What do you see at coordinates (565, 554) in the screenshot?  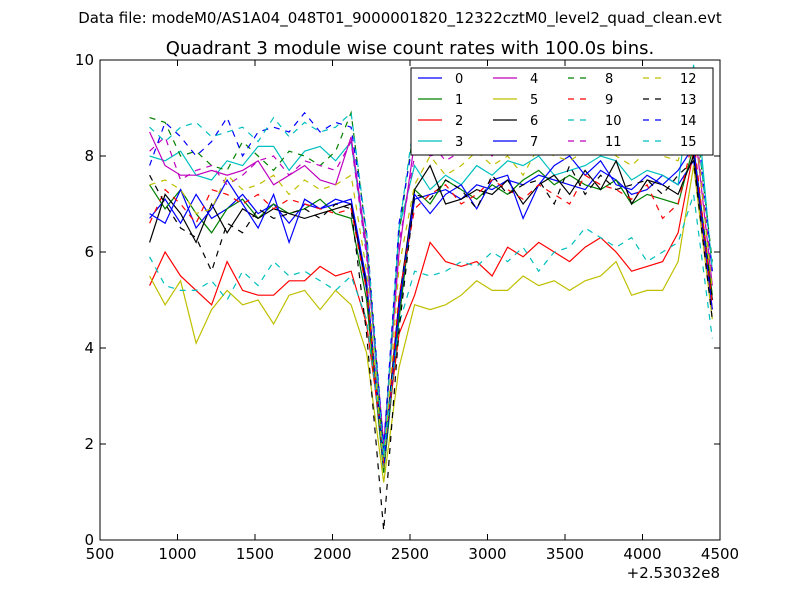 I see `x-tick-label: 3500` at bounding box center [565, 554].